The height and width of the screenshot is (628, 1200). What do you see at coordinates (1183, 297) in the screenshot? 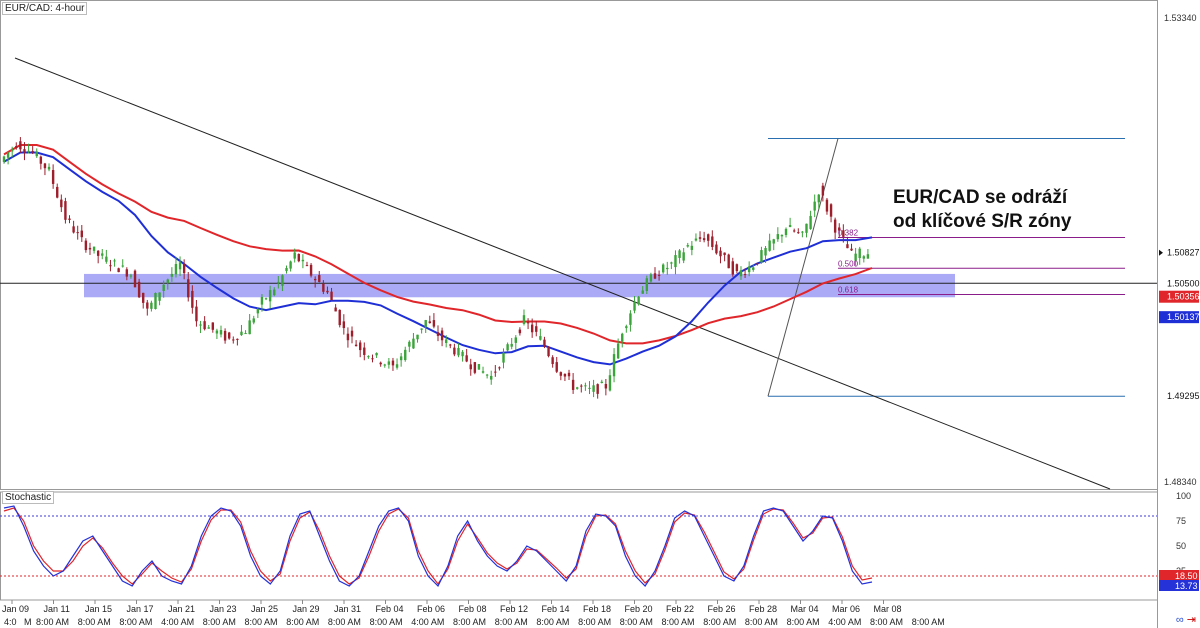
I see `price-label: 1.50356` at bounding box center [1183, 297].